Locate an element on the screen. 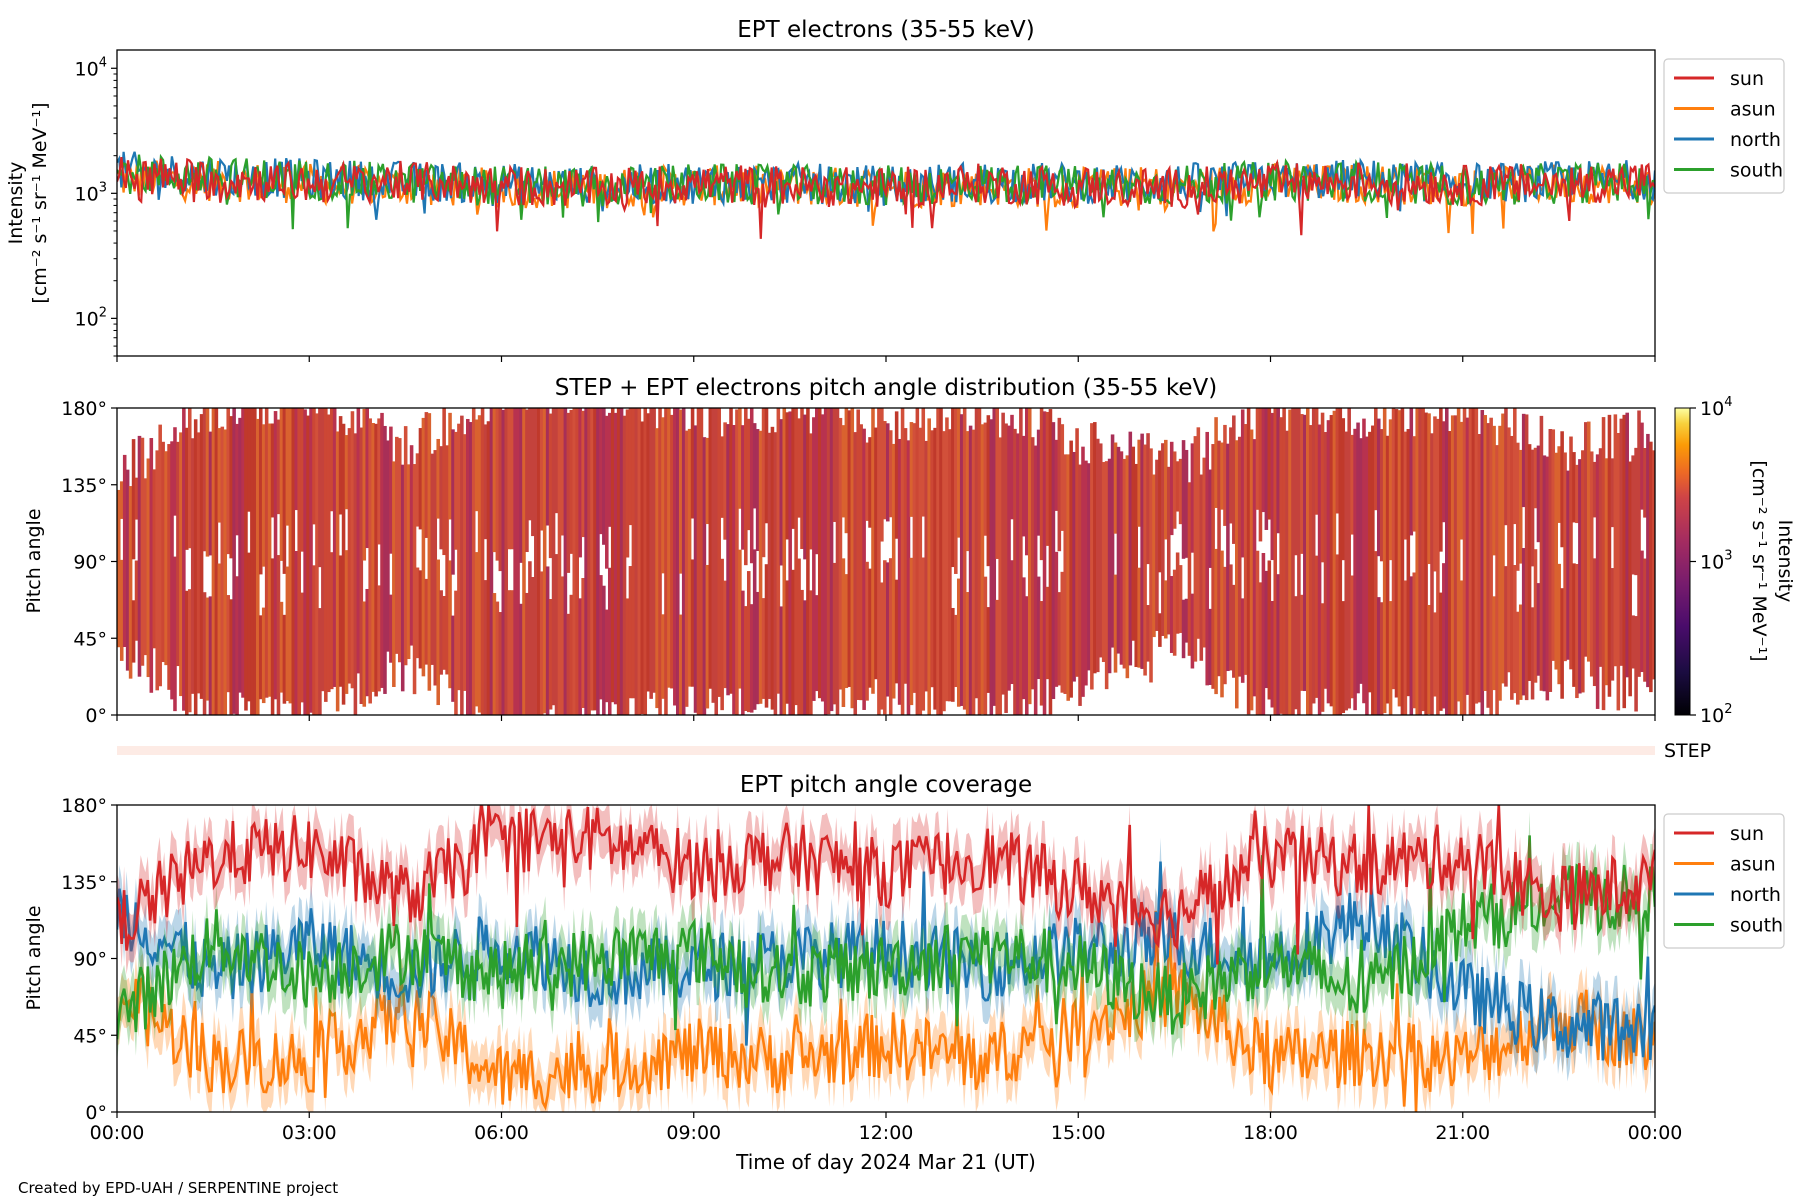 The image size is (1800, 1200). panel1-ylabel-line1: Intensity is located at coordinates (16, 203).